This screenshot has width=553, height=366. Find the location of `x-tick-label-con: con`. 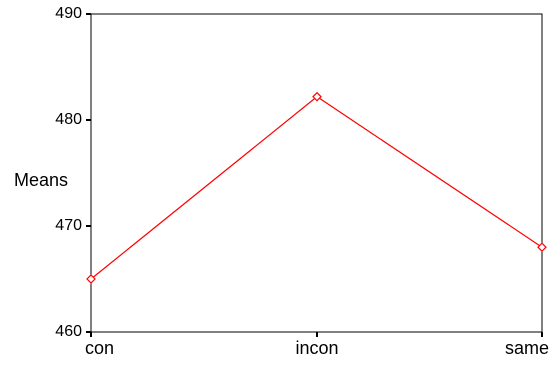

x-tick-label-con: con is located at coordinates (99, 348).